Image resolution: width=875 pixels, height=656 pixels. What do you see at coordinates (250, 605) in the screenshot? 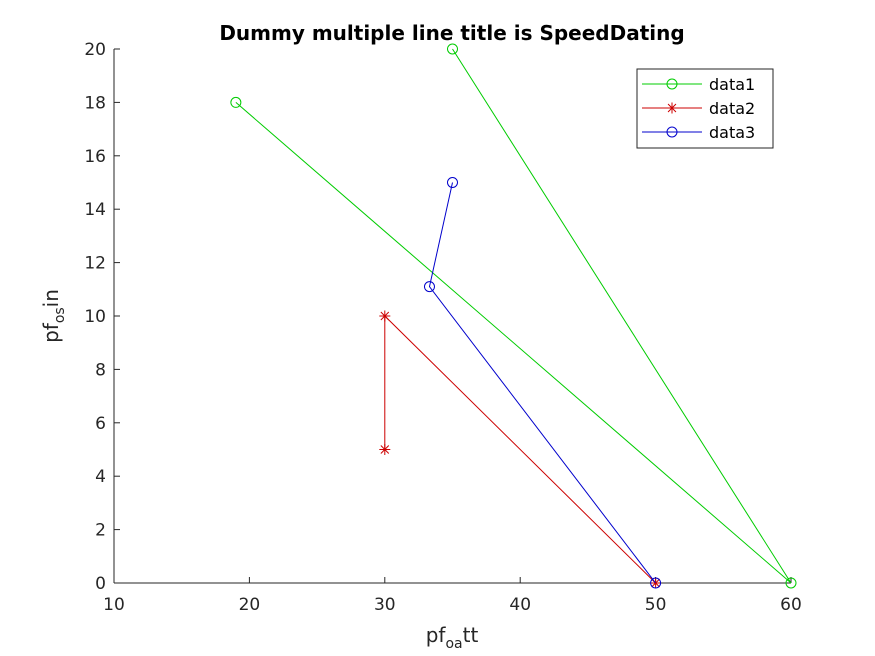
I see `x-tick-label: 20` at bounding box center [250, 605].